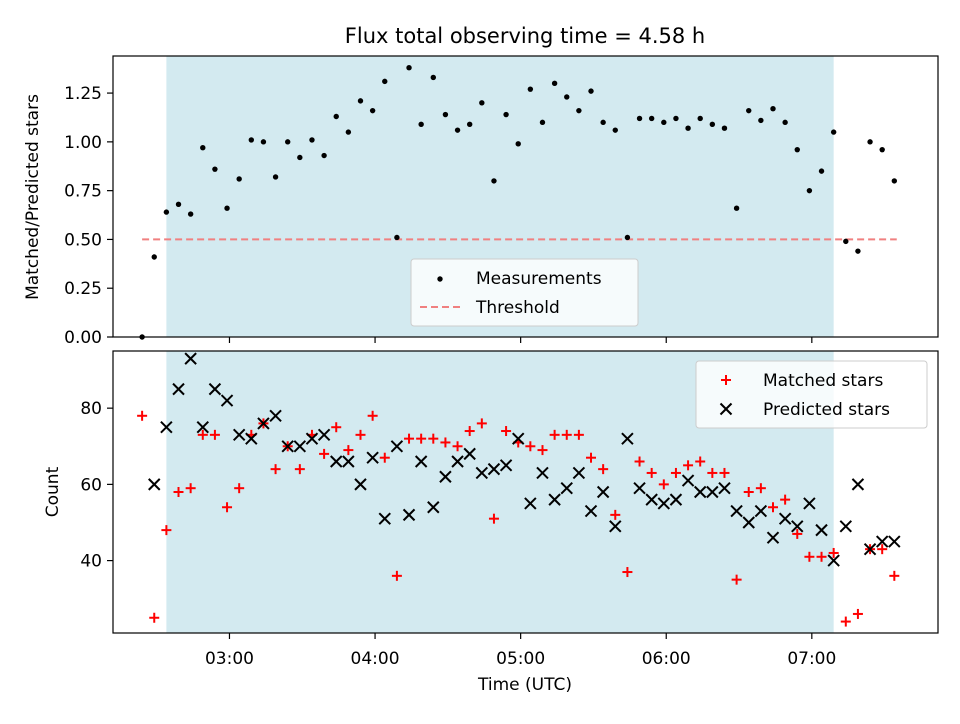  What do you see at coordinates (520, 651) in the screenshot?
I see `bottom-x-axis: 03:00 04:00 05:00 06:00 07:00` at bounding box center [520, 651].